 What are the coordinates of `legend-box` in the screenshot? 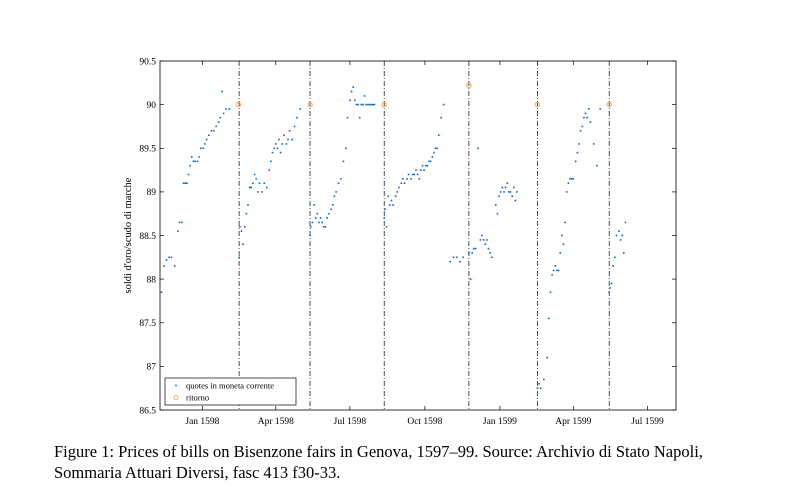 It's located at (230, 391).